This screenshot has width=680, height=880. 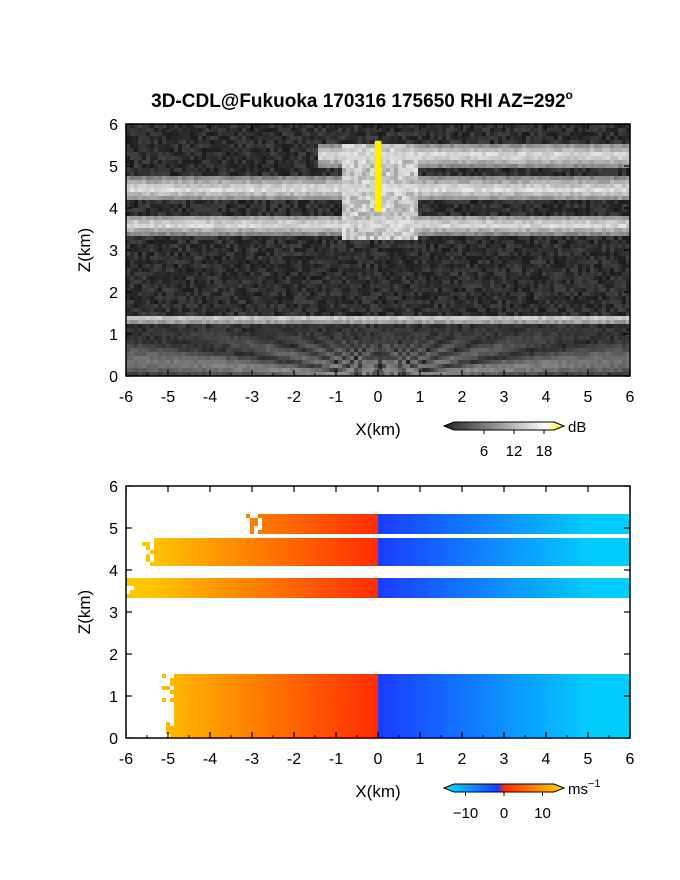 What do you see at coordinates (514, 451) in the screenshot?
I see `colorbar-tick-label: 12` at bounding box center [514, 451].